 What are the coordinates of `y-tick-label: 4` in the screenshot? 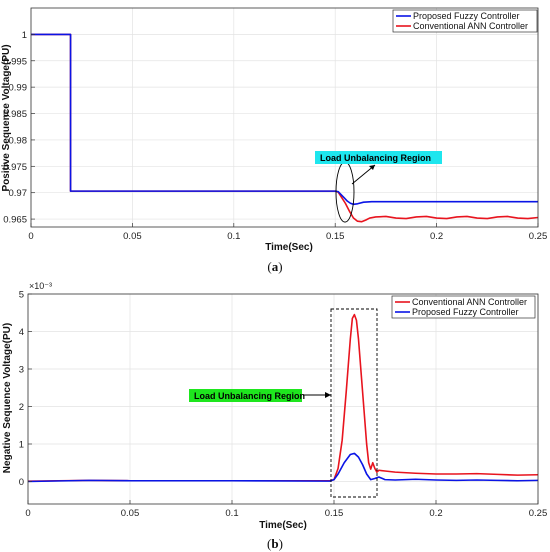 It's located at (21, 332).